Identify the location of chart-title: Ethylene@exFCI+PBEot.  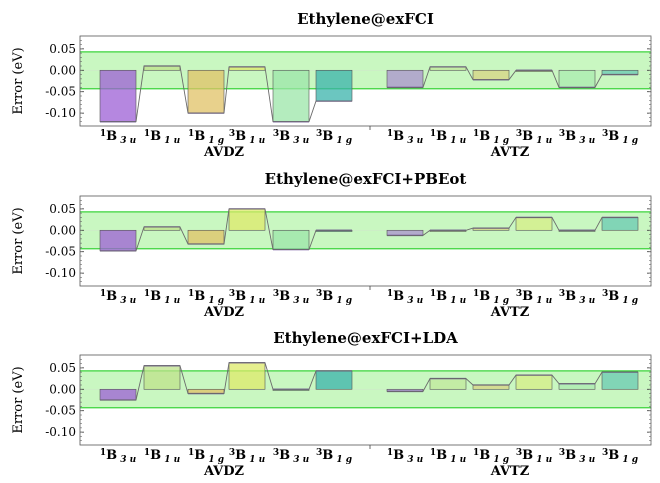
(366, 179).